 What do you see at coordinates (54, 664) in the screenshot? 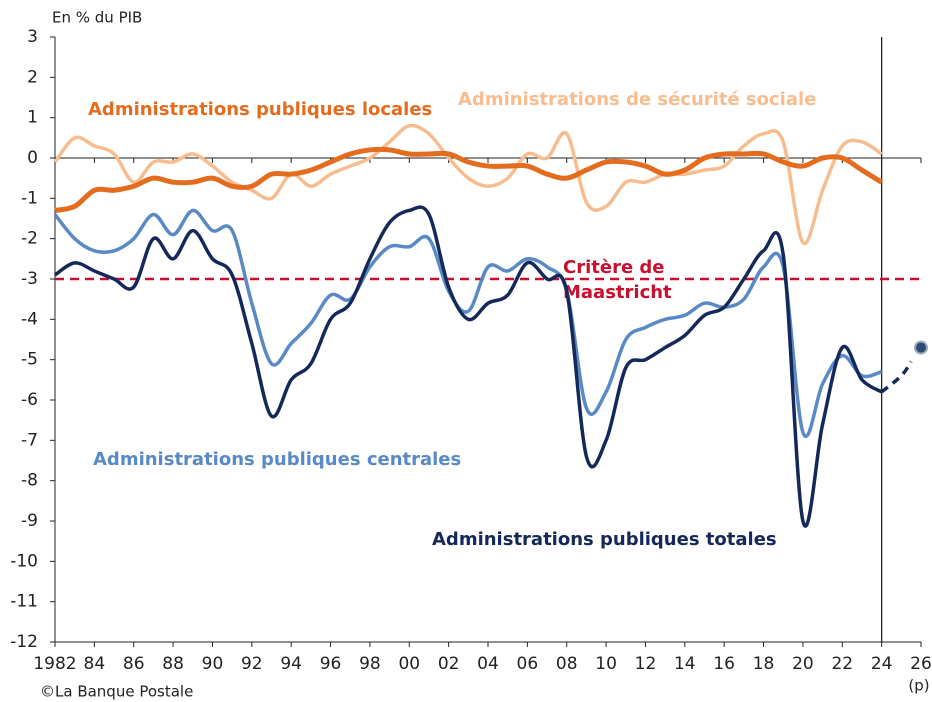
I see `x-tick-label: 1982` at bounding box center [54, 664].